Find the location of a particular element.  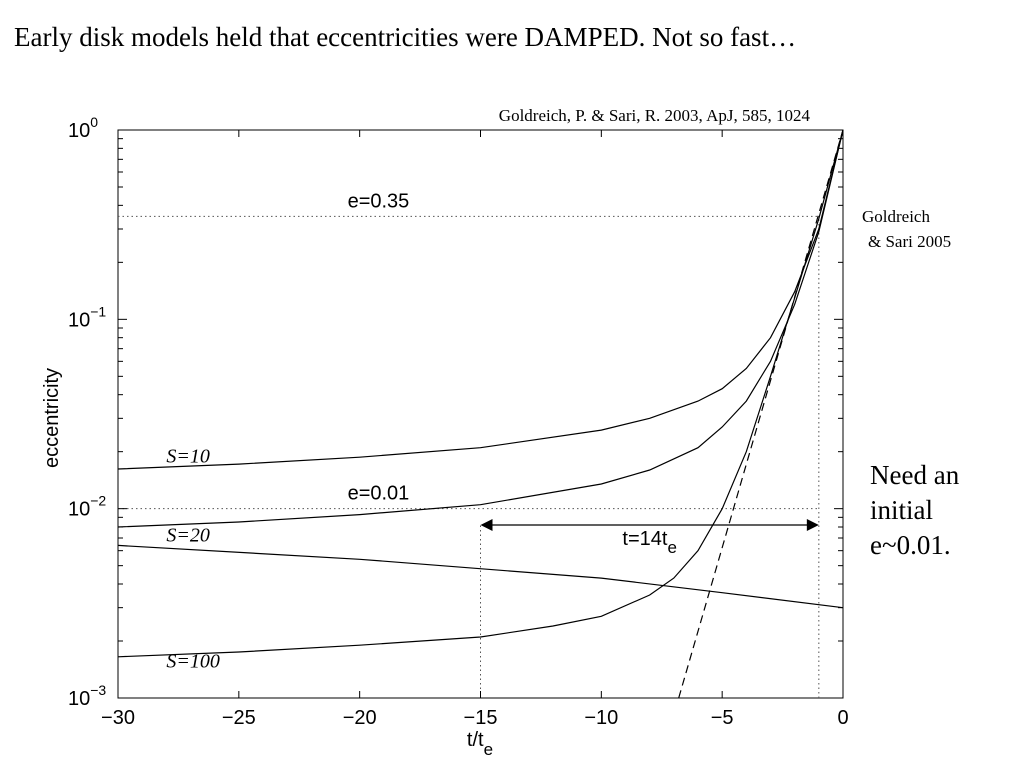

curve-label-s-20: S=20 is located at coordinates (188, 536).